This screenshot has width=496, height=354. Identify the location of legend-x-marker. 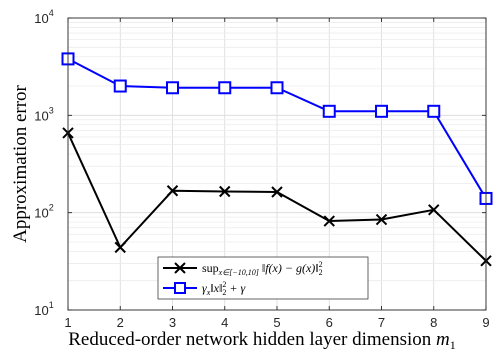
(180, 268).